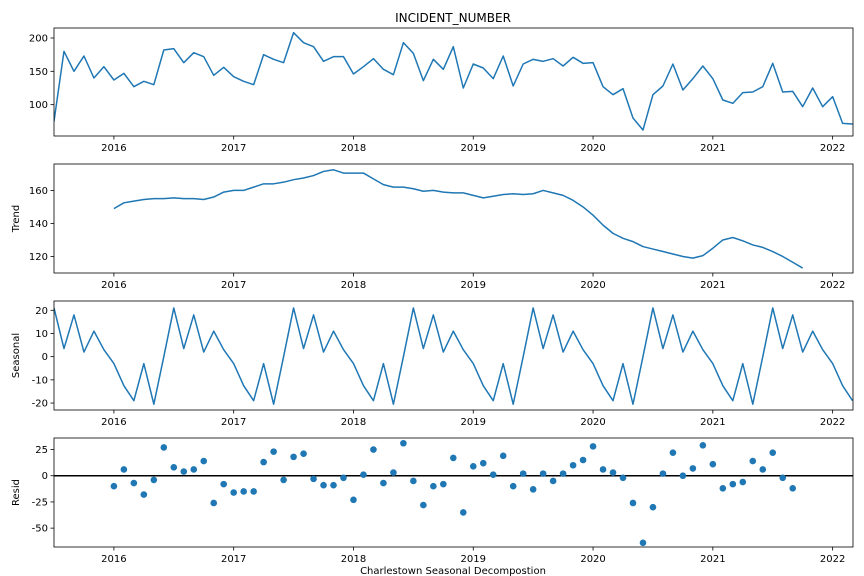  Describe the element at coordinates (40, 529) in the screenshot. I see `y-tick-label: -50` at that location.